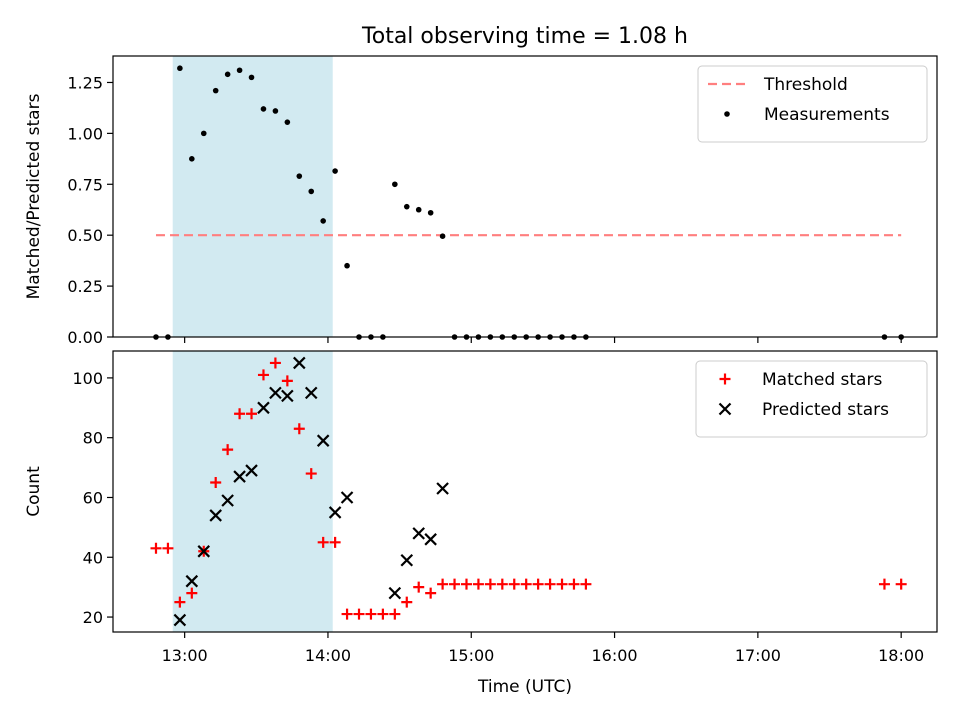 The width and height of the screenshot is (960, 720). I want to click on y-tick-label: 0.75, so click(85, 184).